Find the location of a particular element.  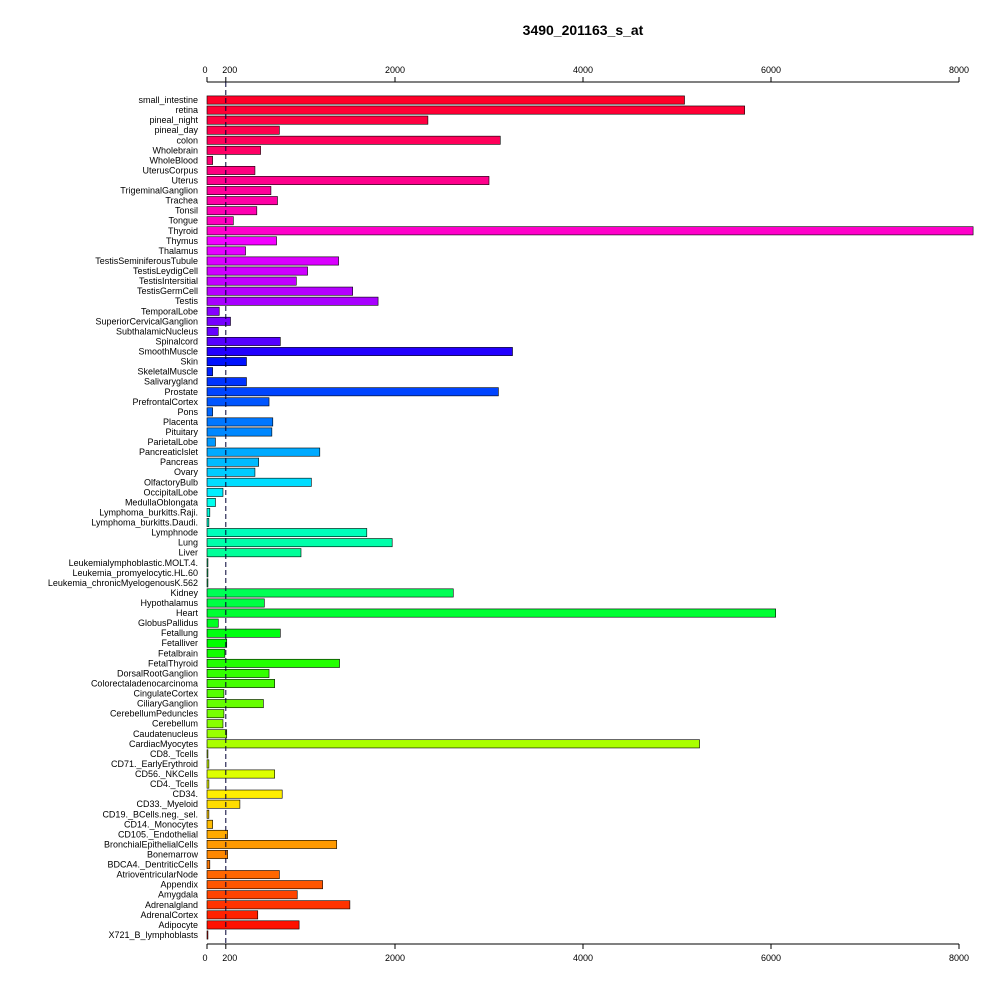

bar-small_intestine is located at coordinates (445, 100).